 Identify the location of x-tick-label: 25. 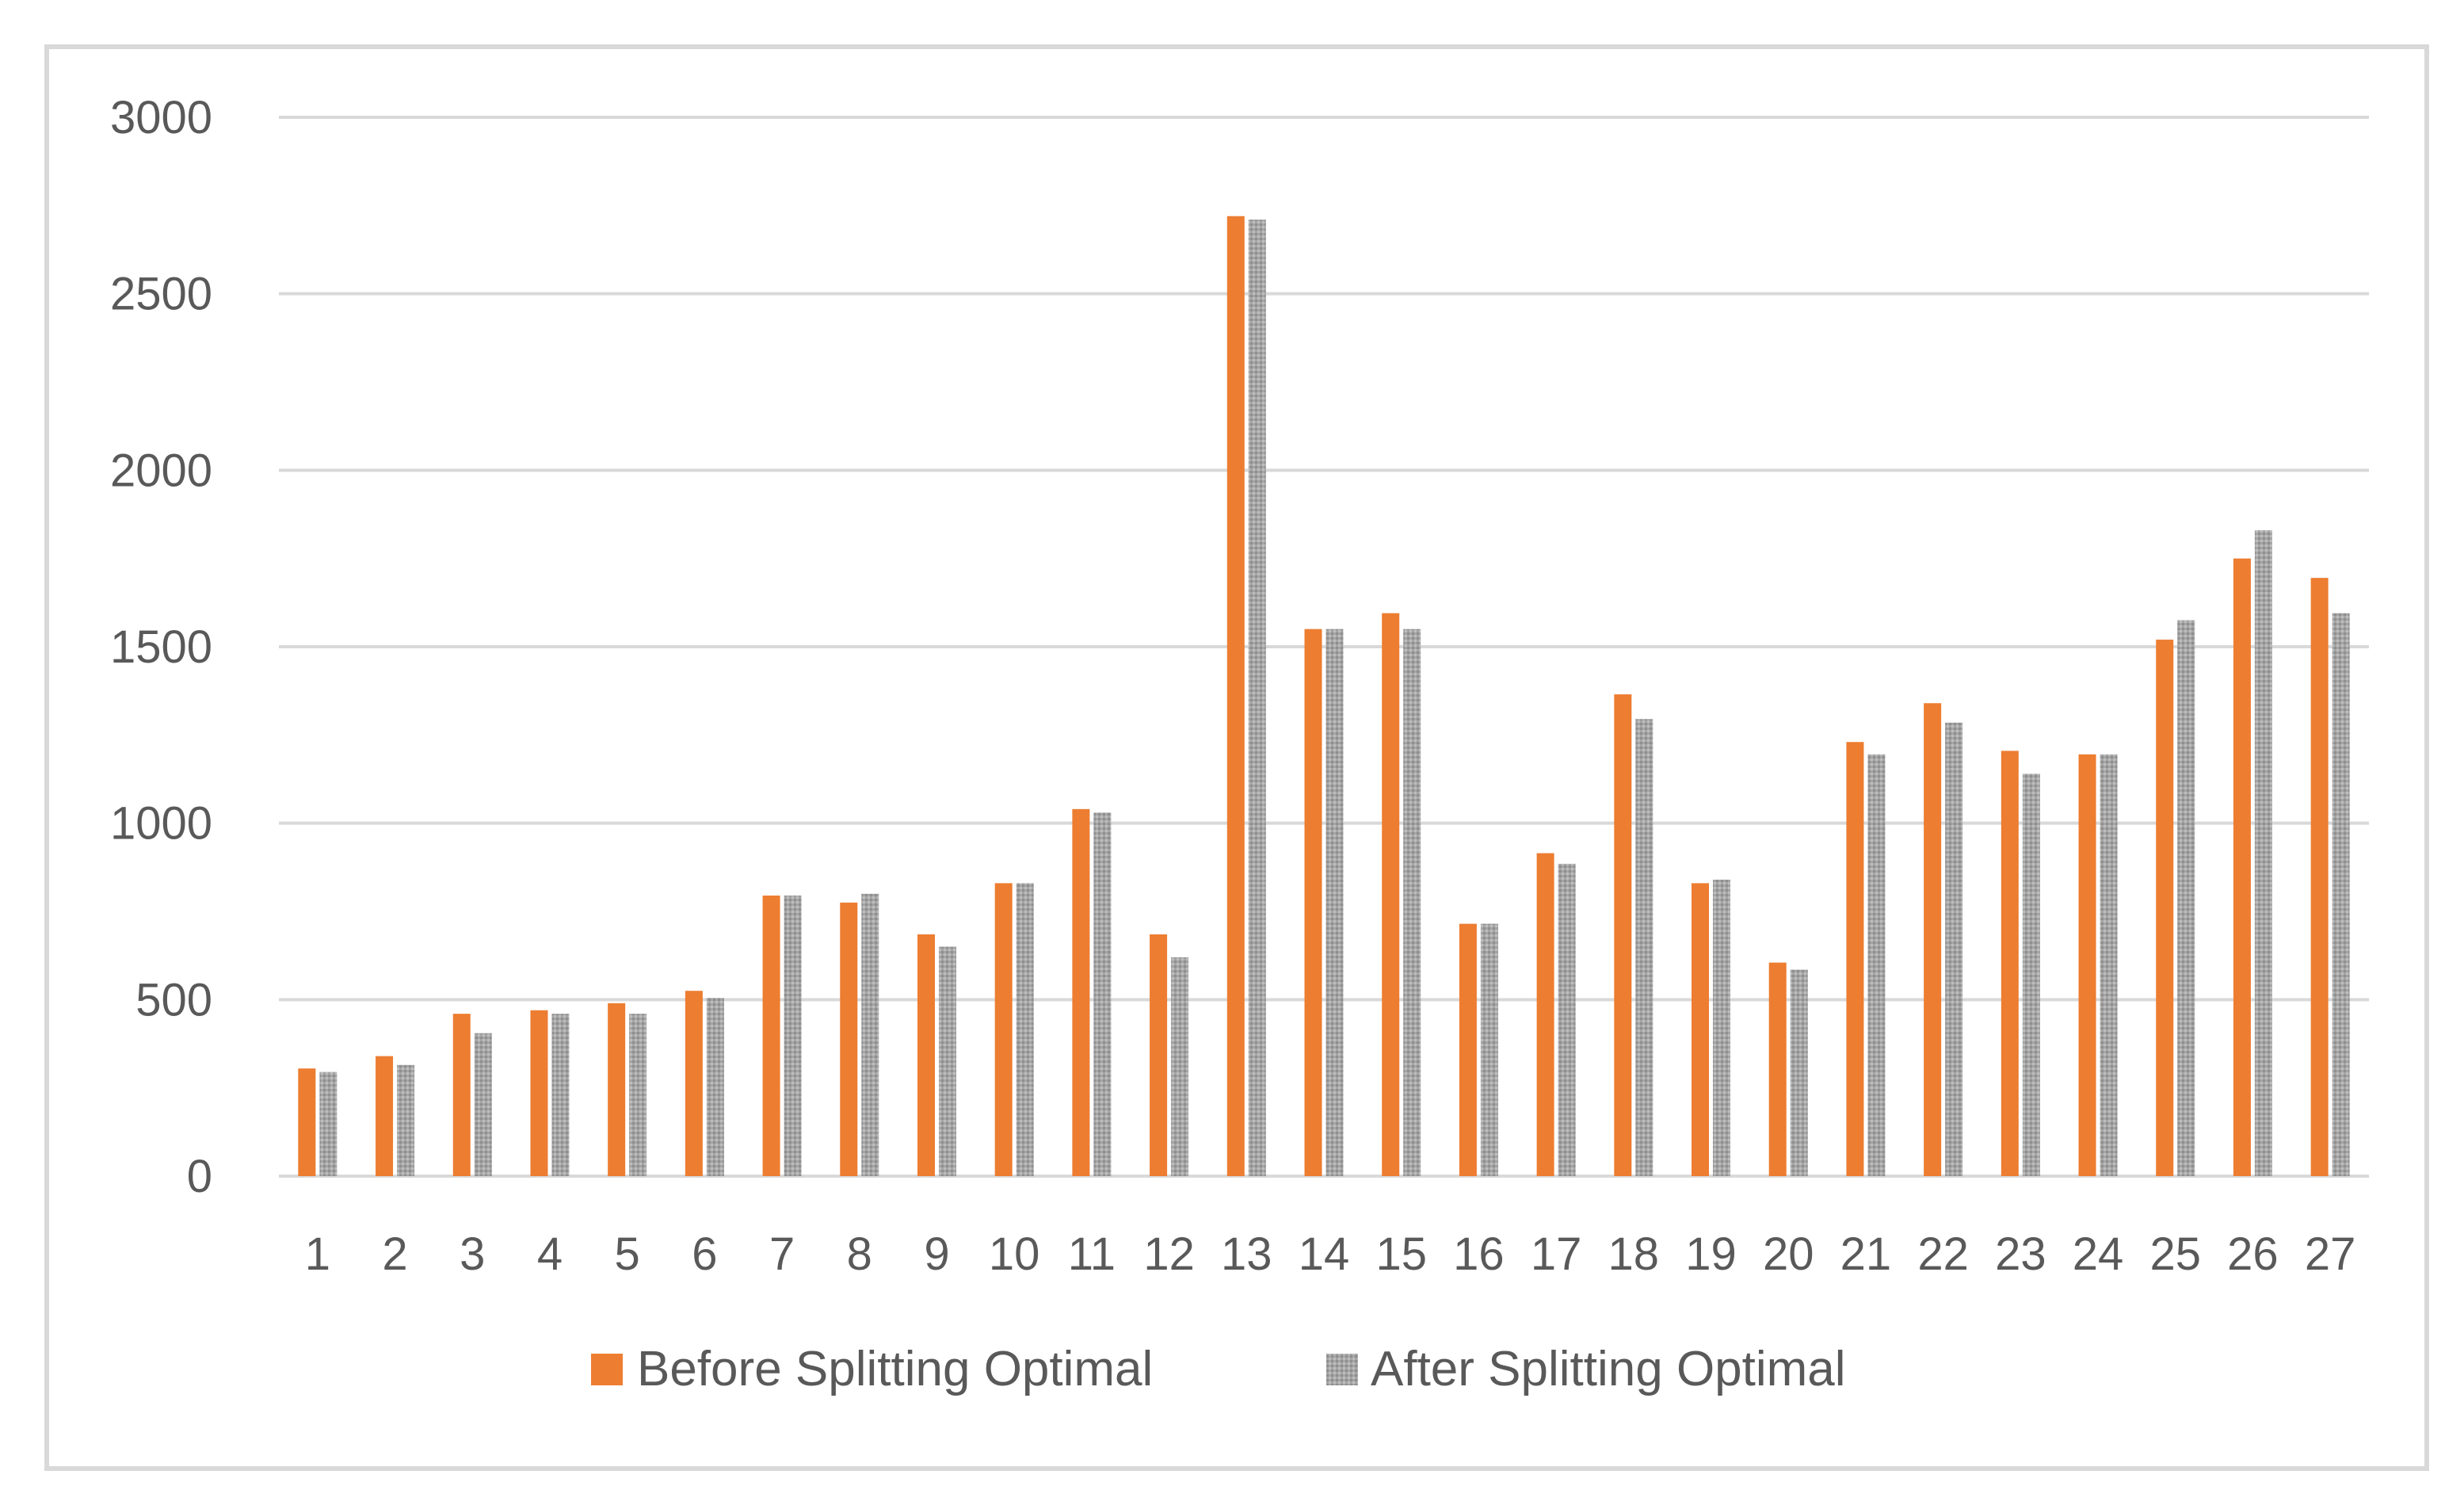
(2175, 1254).